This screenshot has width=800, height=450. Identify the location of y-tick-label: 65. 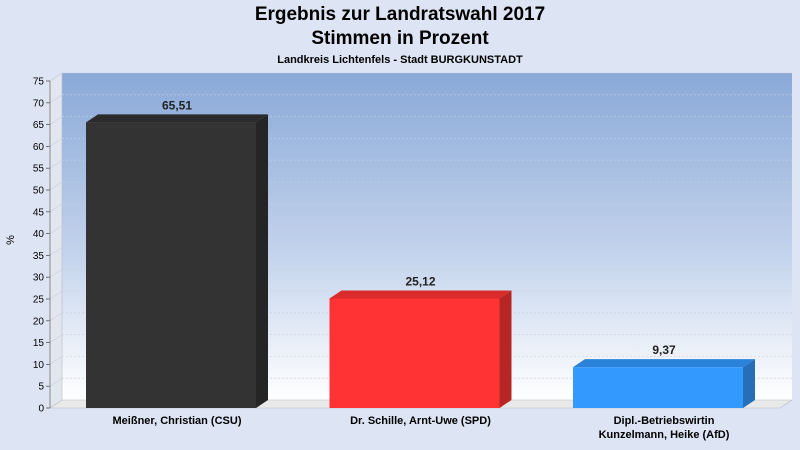
(39, 125).